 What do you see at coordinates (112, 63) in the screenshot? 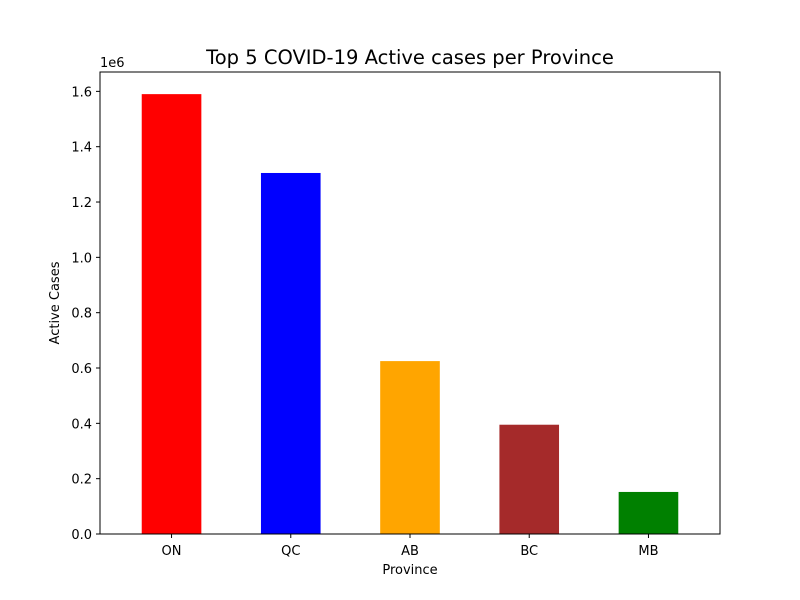
I see `y-axis-offset-label: 1e6` at bounding box center [112, 63].